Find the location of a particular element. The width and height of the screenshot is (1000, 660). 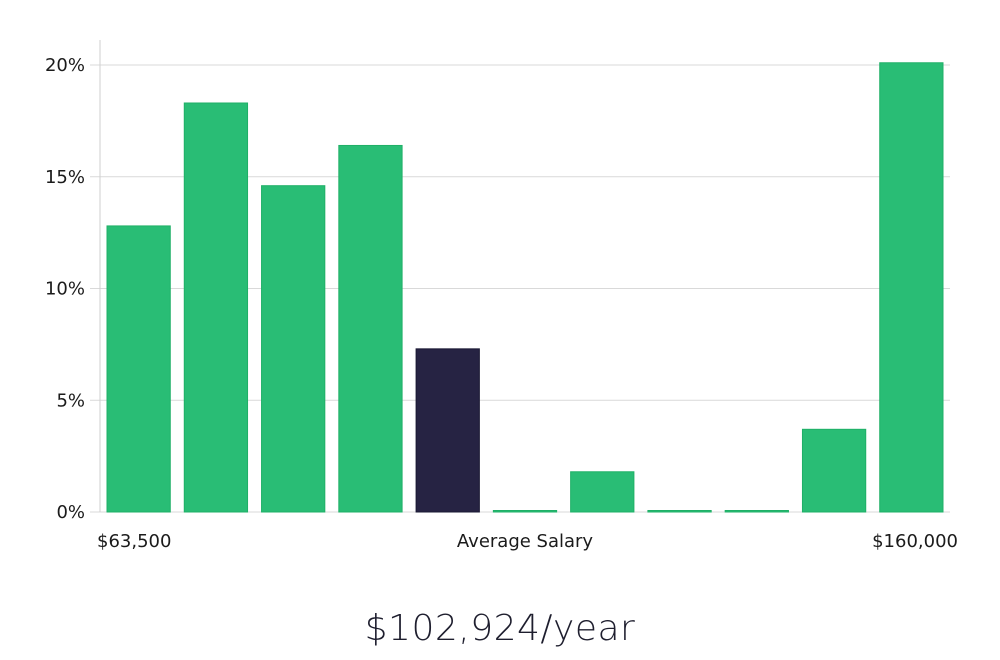

y-tick-label: 5% is located at coordinates (70, 400).